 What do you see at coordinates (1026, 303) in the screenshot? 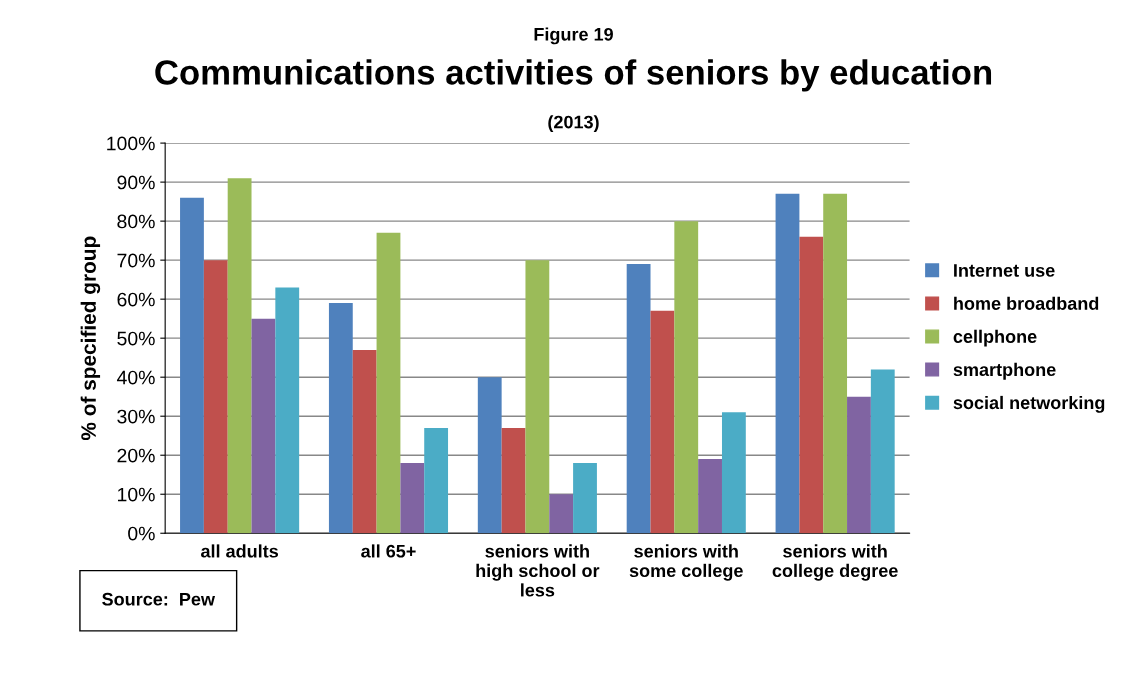
I see `legend-label: home broadband` at bounding box center [1026, 303].